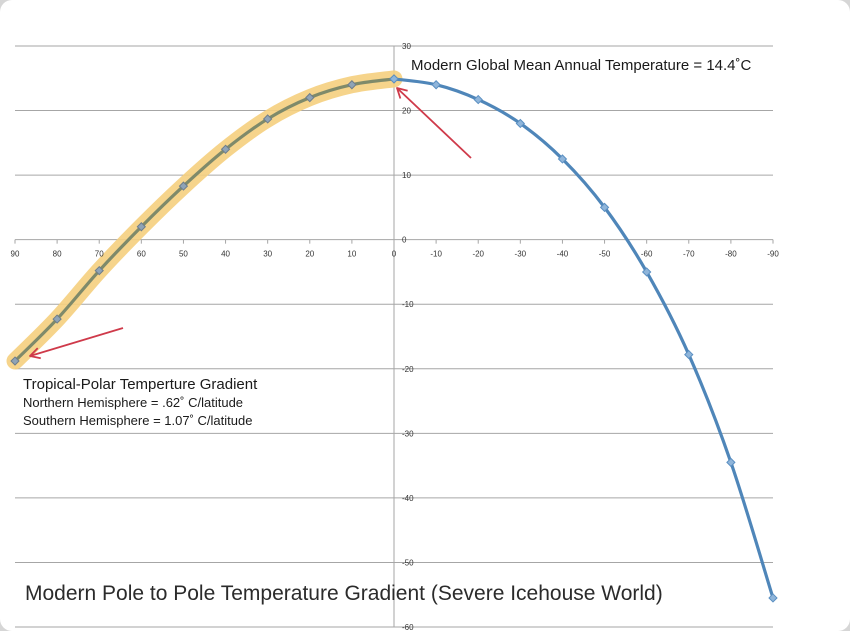 The width and height of the screenshot is (850, 631). Describe the element at coordinates (478, 254) in the screenshot. I see `x-tick-label--20: -20` at that location.